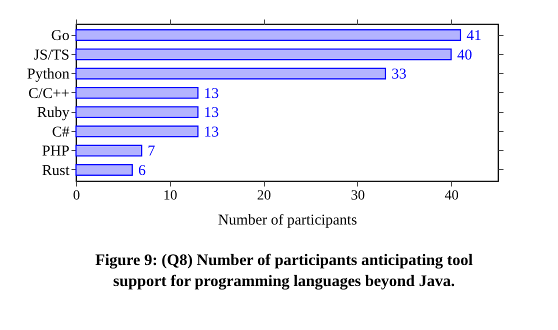 Image resolution: width=558 pixels, height=330 pixels. I want to click on text: Figure 9: (Q8) Number of participants anticipating tool support for programming languages beyond Java., so click(284, 271).